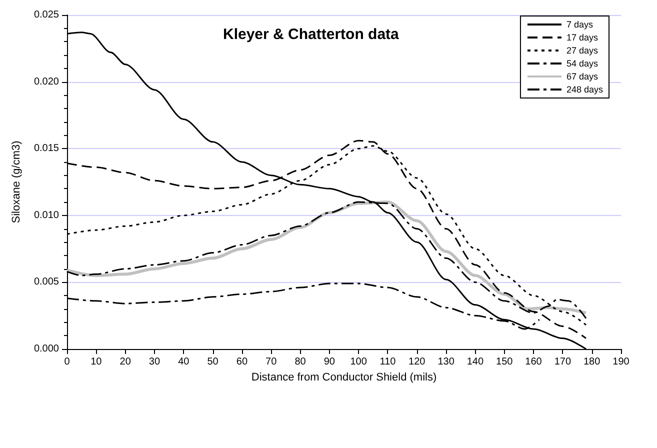 This screenshot has width=657, height=448. What do you see at coordinates (126, 362) in the screenshot?
I see `x-tick-label: 20` at bounding box center [126, 362].